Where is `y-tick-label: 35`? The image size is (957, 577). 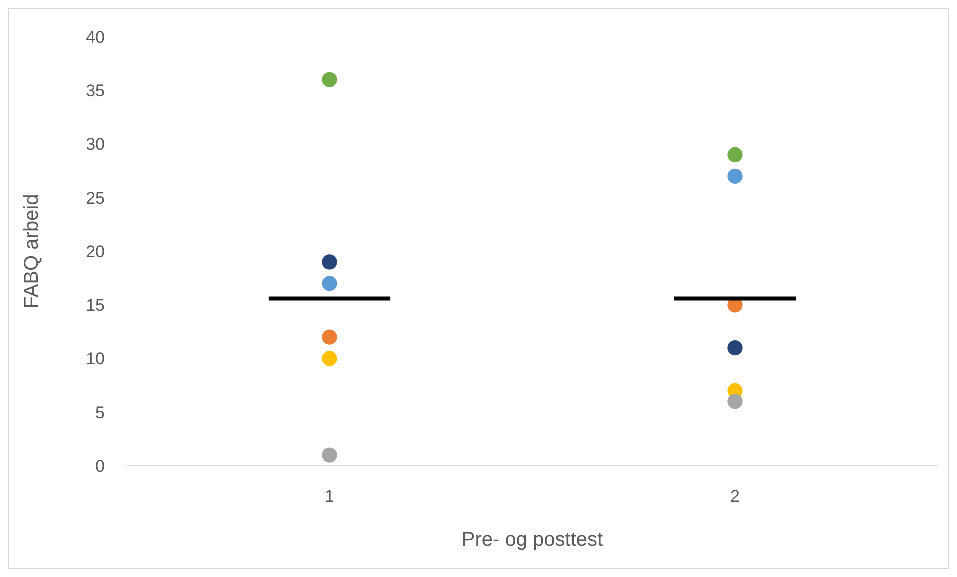 y-tick-label: 35 is located at coordinates (95, 91).